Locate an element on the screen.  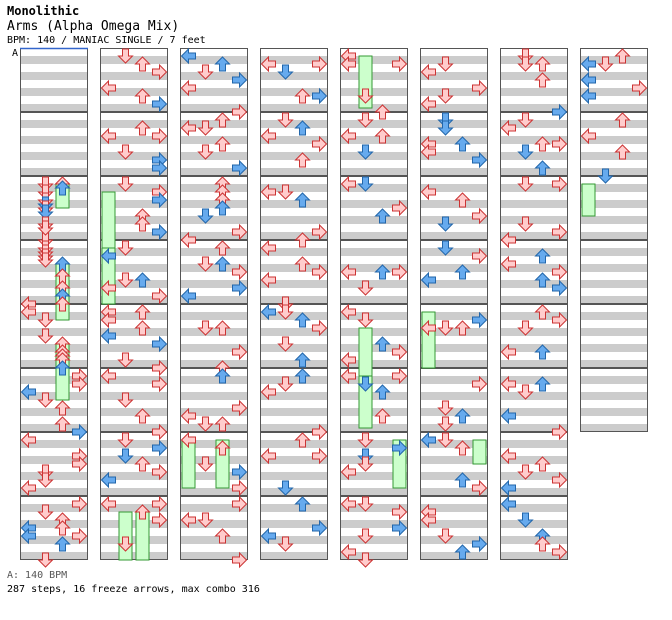
freeze-arrow is located at coordinates (108, 220).